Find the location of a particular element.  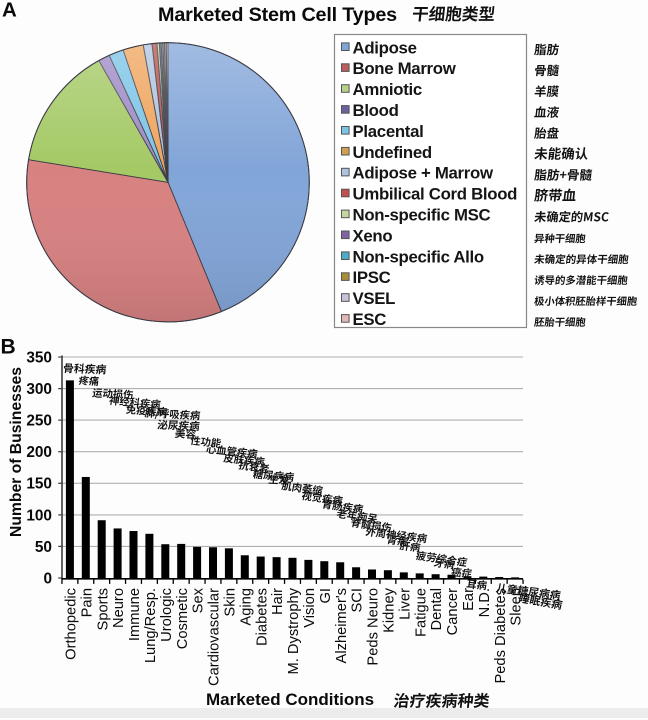

svg-text: 150 is located at coordinates (39, 484).